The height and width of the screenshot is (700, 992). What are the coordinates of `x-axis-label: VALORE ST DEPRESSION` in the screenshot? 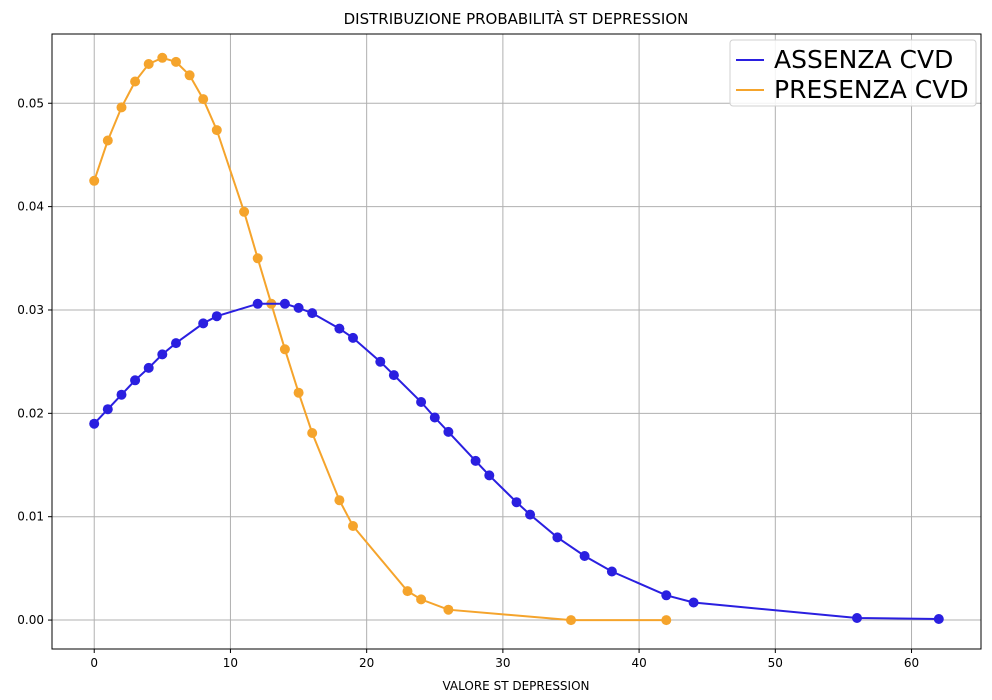 It's located at (515, 686).